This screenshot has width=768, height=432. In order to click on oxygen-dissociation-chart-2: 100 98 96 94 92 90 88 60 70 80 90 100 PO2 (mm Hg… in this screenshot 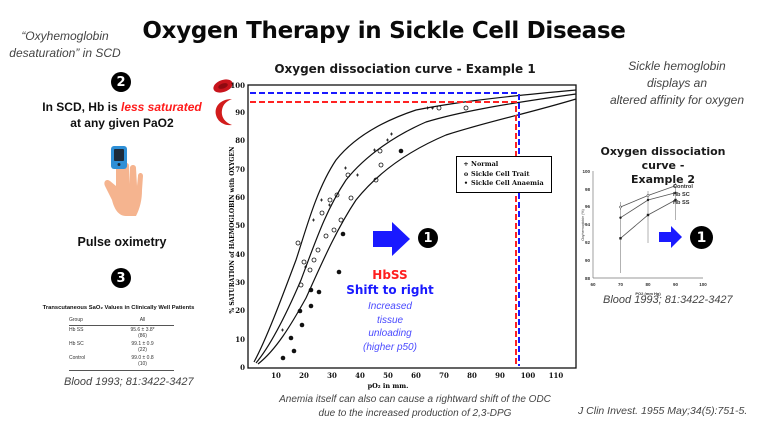, I will do `click(644, 232)`.